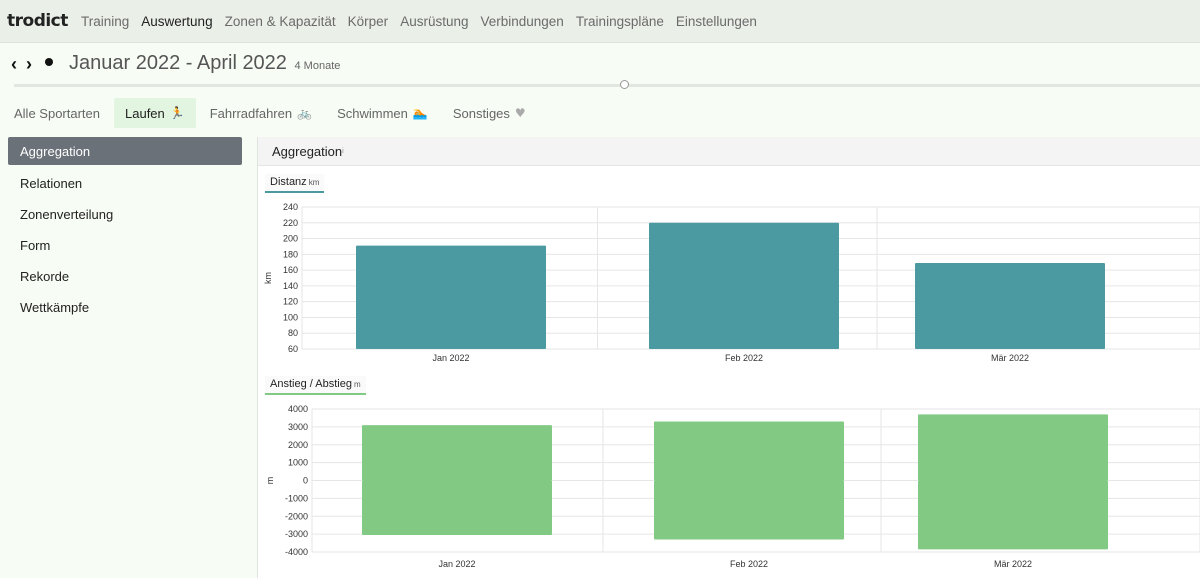 Image resolution: width=1200 pixels, height=578 pixels. What do you see at coordinates (311, 384) in the screenshot?
I see `chart-title: Anstieg / Abstieg` at bounding box center [311, 384].